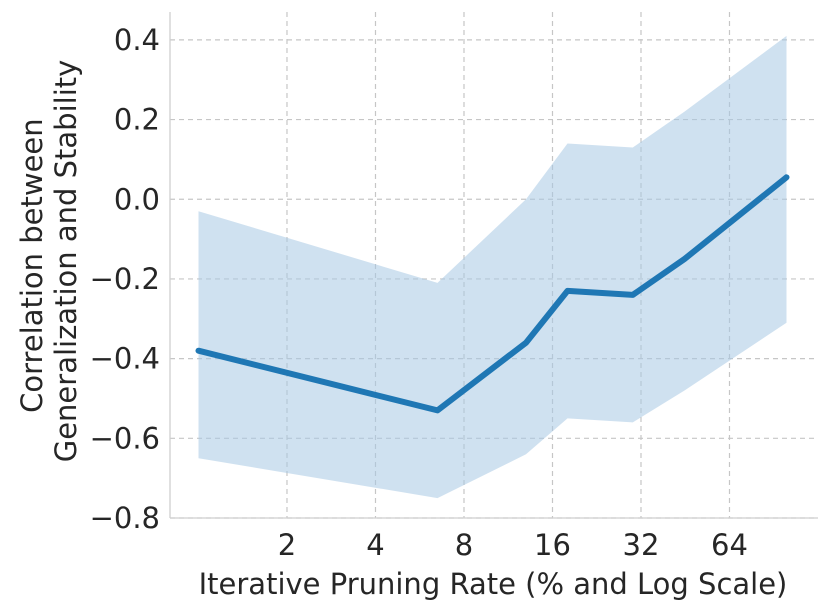  Describe the element at coordinates (137, 199) in the screenshot. I see `y-tick-label: 0.0` at that location.